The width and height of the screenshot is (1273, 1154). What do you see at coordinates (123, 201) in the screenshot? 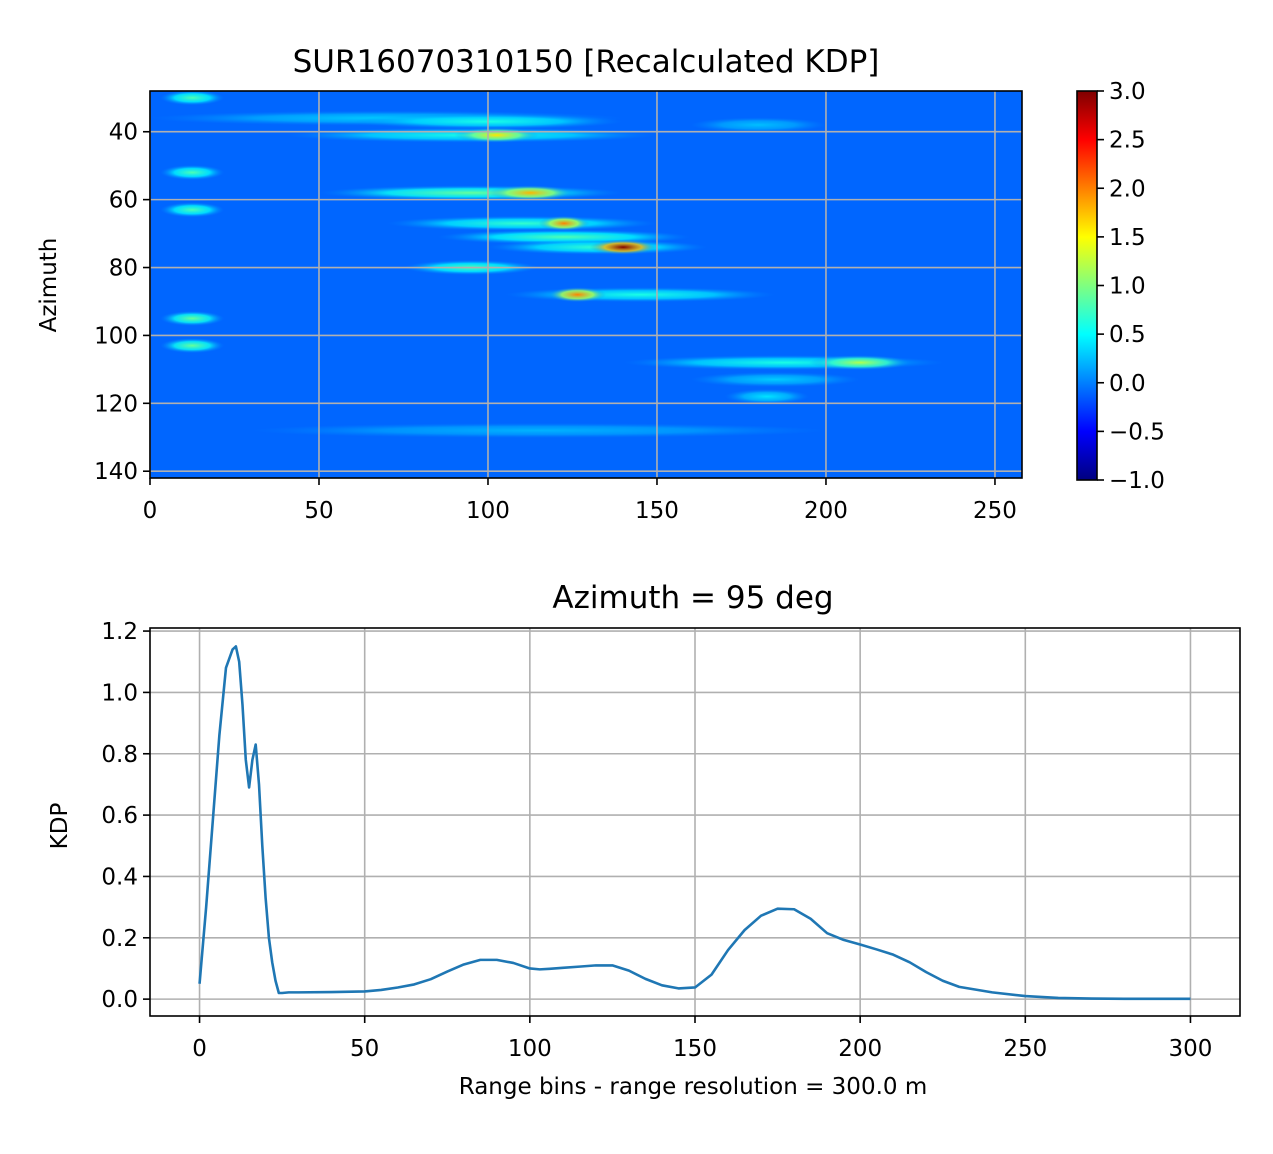
I see `heatmap-y-tick-label: 60` at bounding box center [123, 201].